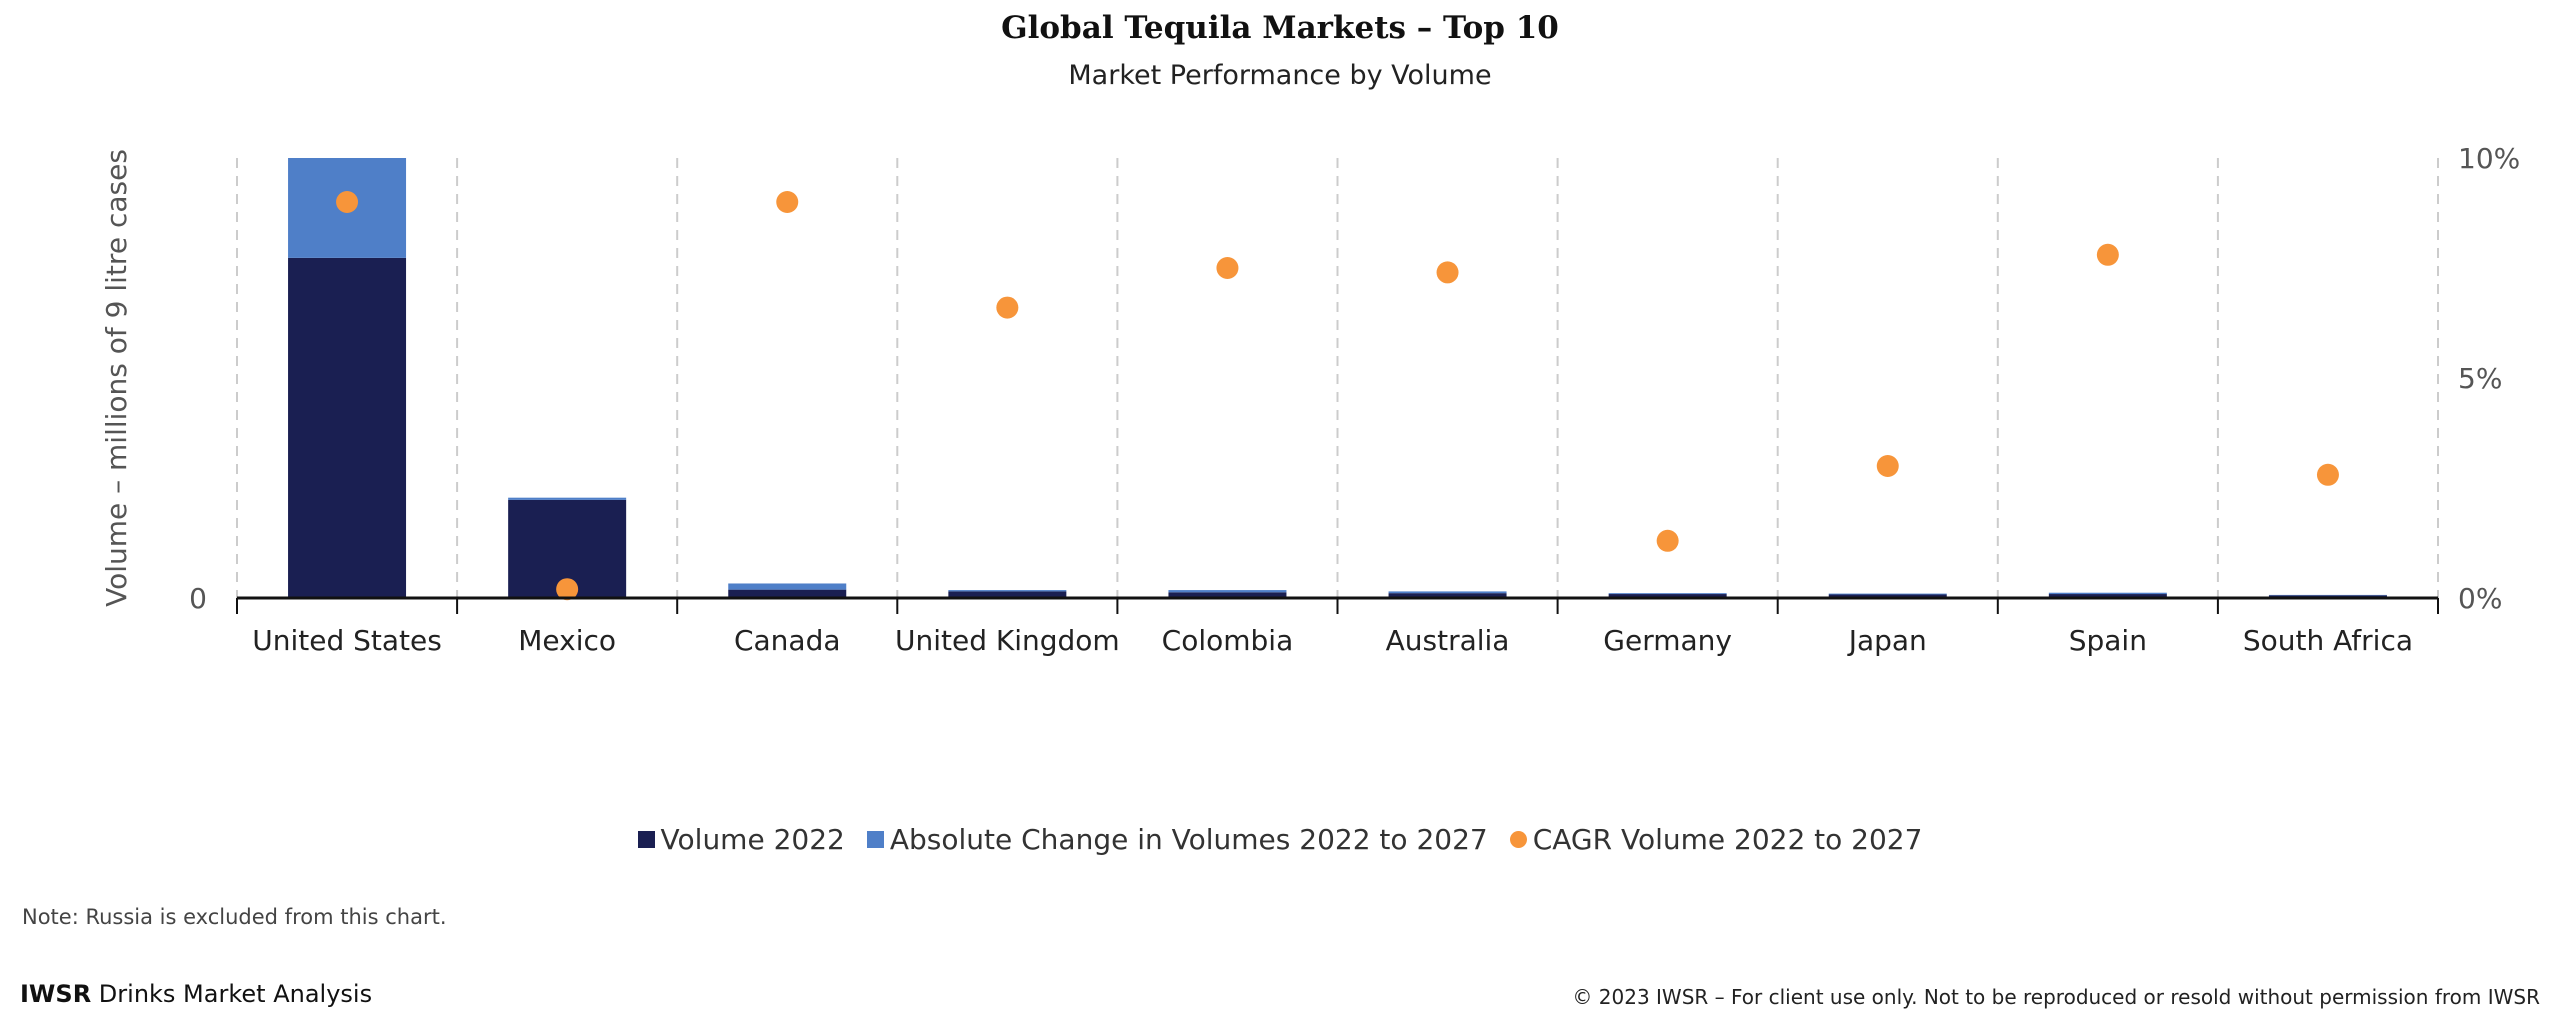 The height and width of the screenshot is (1032, 2560). What do you see at coordinates (56, 994) in the screenshot?
I see `brand-logo: IWSR` at bounding box center [56, 994].